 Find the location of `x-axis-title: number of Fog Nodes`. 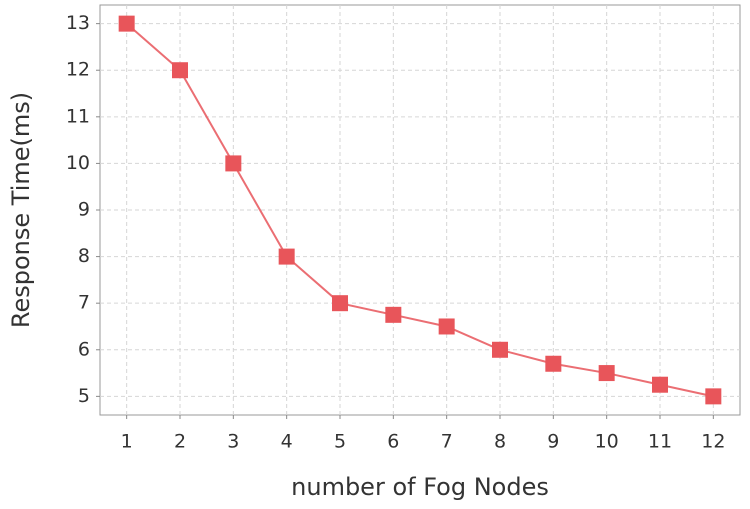

x-axis-title: number of Fog Nodes is located at coordinates (420, 487).